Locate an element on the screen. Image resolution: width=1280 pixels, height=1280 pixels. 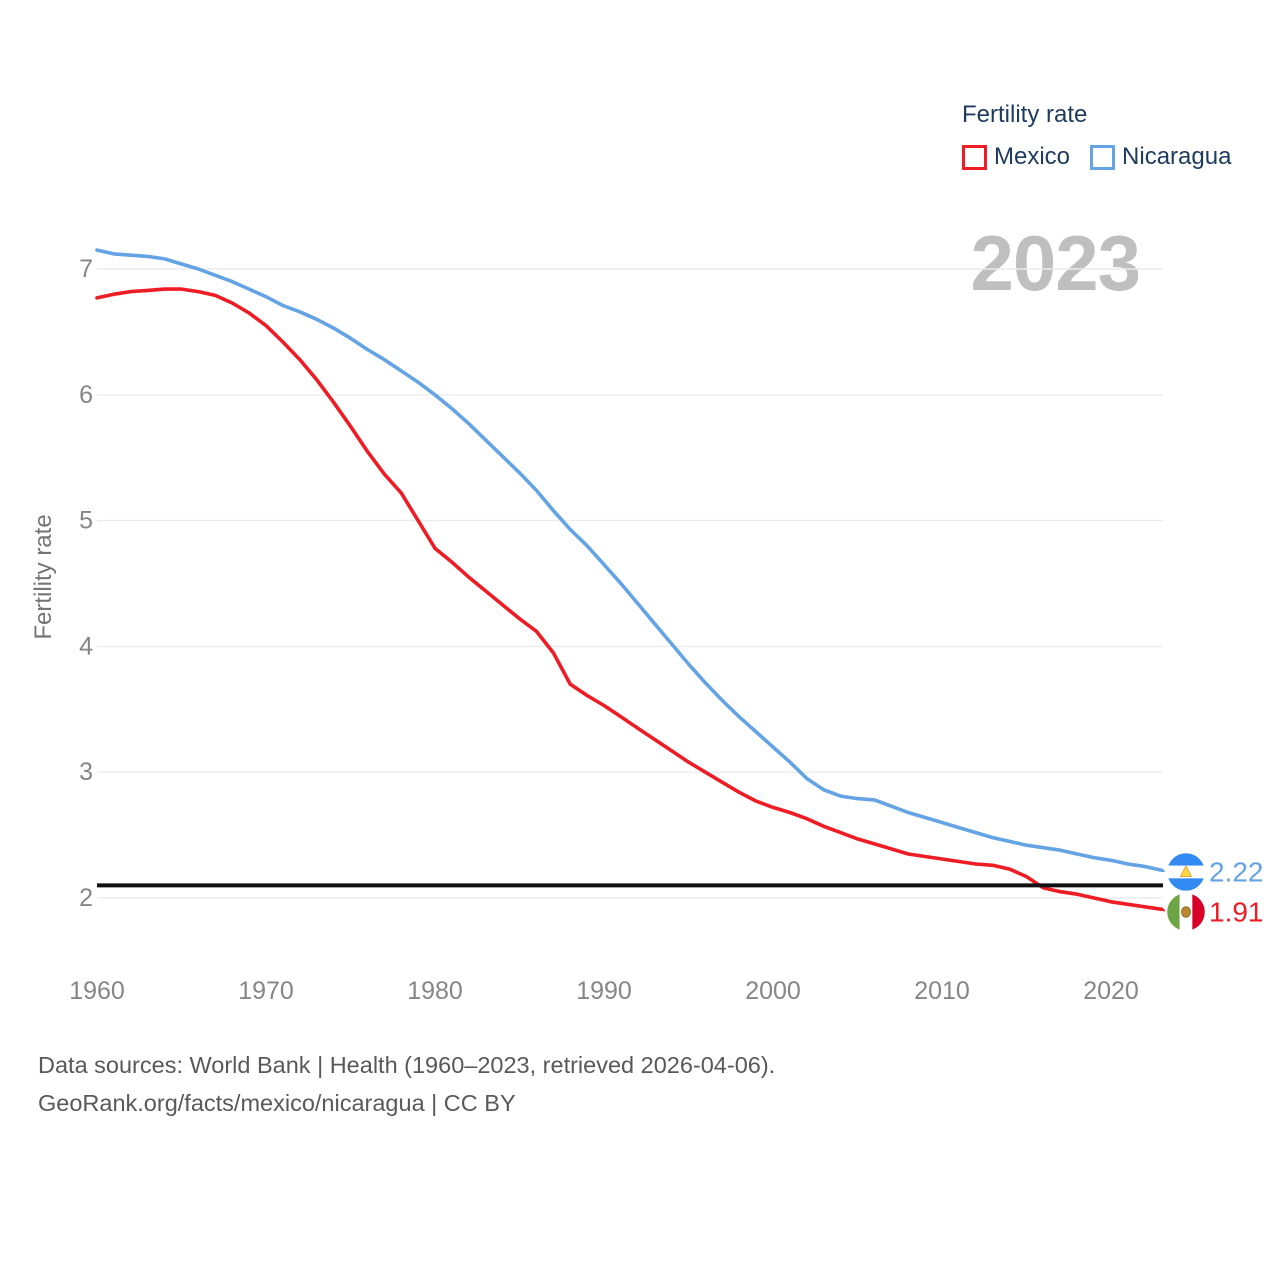
x-tick-1980: 1980 is located at coordinates (435, 991).